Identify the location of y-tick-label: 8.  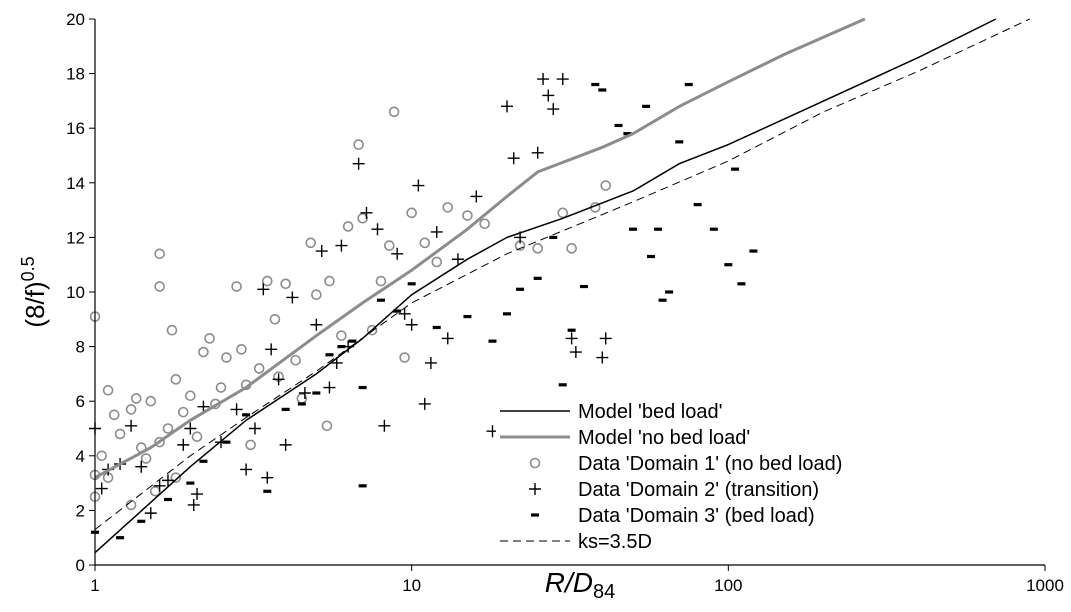
(80, 347).